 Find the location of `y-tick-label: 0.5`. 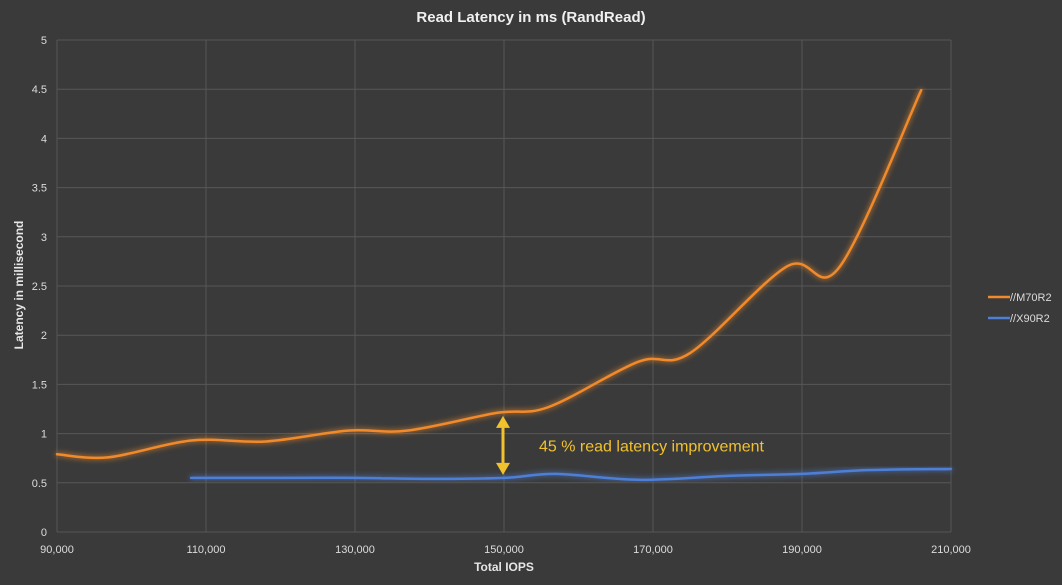

y-tick-label: 0.5 is located at coordinates (39, 484).